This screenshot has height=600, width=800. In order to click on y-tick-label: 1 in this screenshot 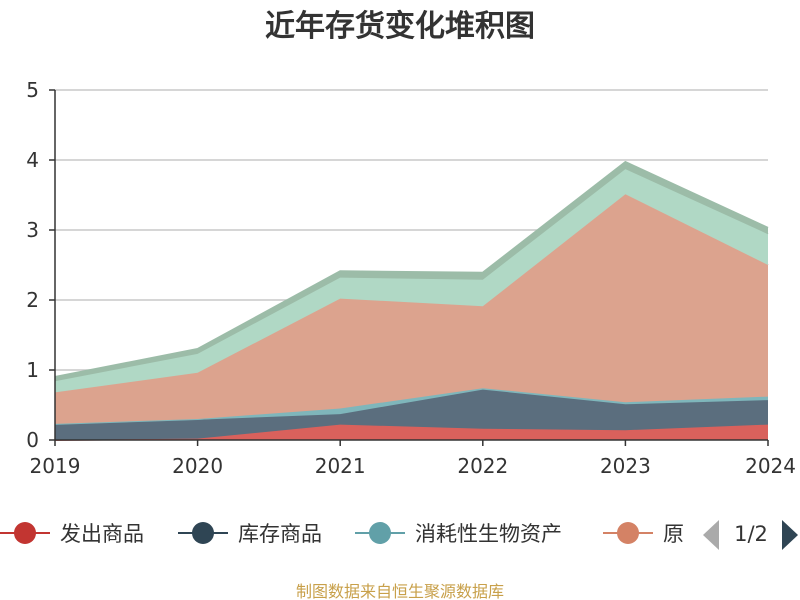, I will do `click(32, 370)`.